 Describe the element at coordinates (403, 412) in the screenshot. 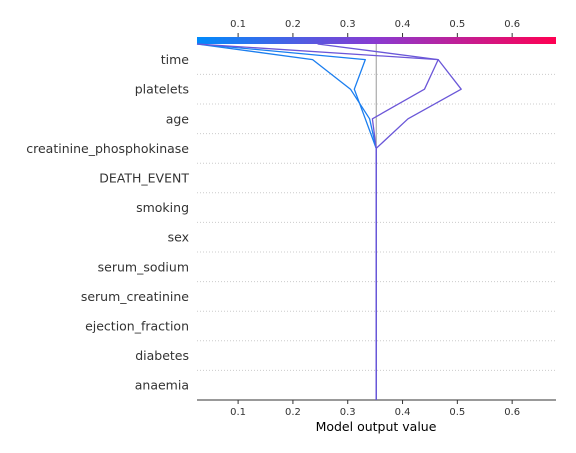

I see `x-tick-label-bottom: 0.4` at that location.